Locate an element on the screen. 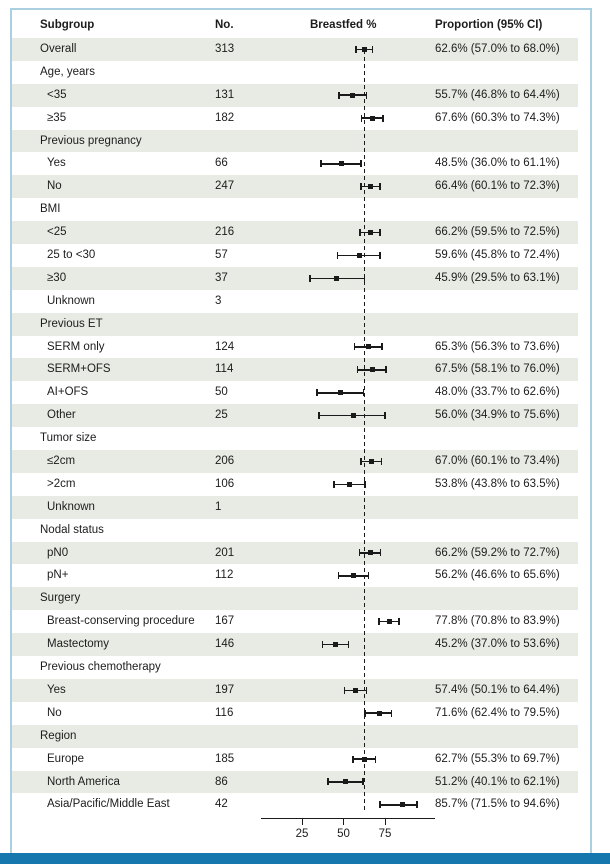 The height and width of the screenshot is (864, 610). x-axis-line is located at coordinates (347, 818).